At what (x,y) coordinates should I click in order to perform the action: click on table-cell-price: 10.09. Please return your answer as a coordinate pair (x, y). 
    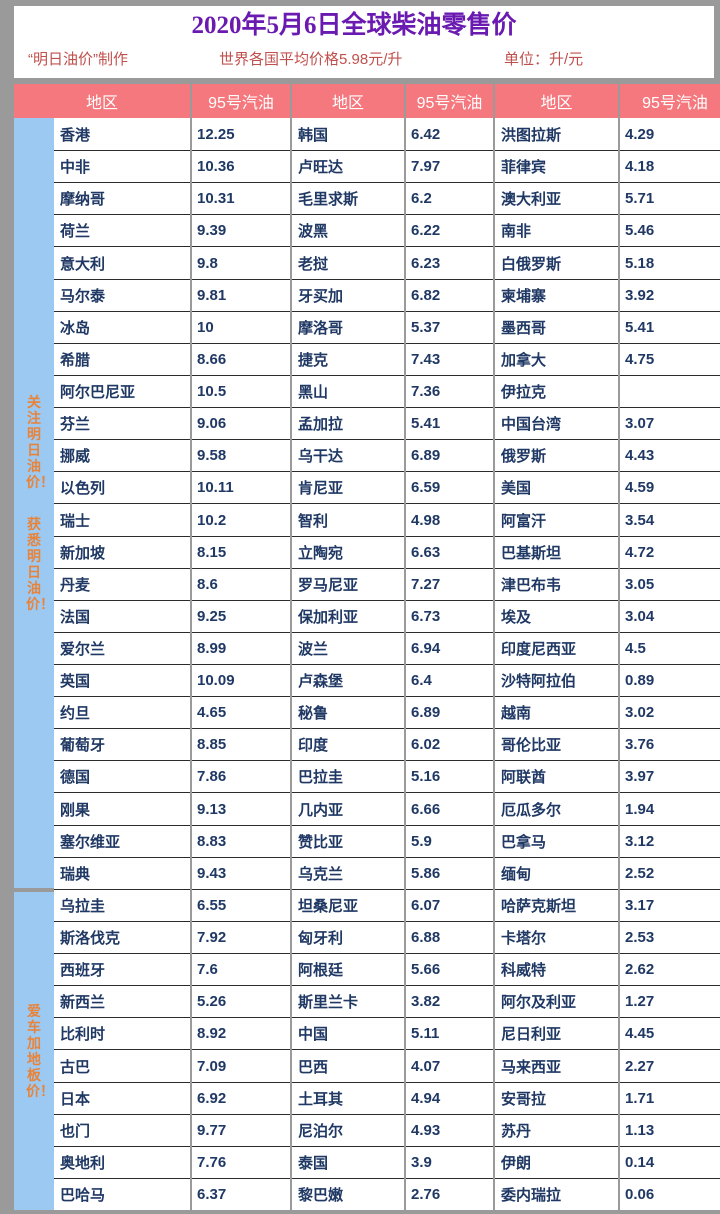
    Looking at the image, I should click on (241, 680).